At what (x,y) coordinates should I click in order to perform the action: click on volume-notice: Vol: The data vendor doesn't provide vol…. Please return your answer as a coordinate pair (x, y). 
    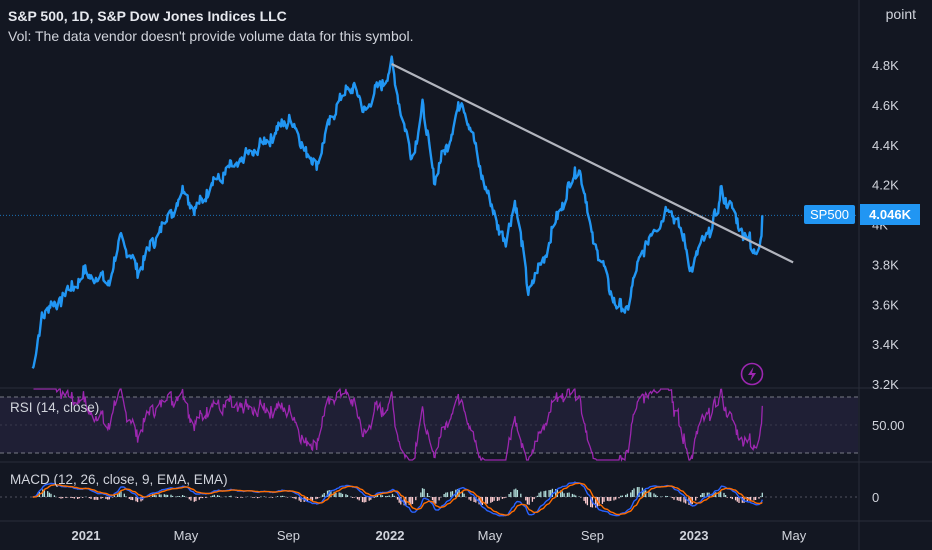
    Looking at the image, I should click on (211, 36).